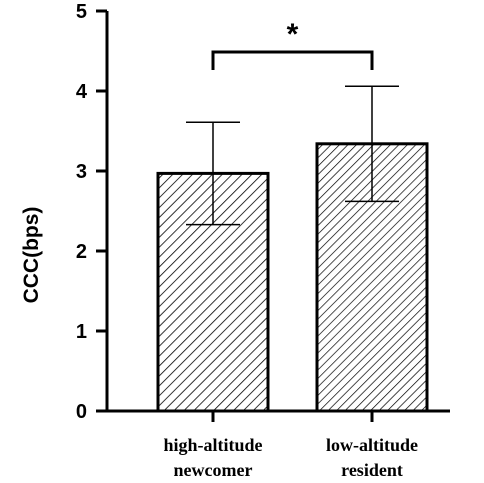 This screenshot has width=484, height=483. Describe the element at coordinates (31, 255) in the screenshot. I see `y-axis-label: CCC(bps)` at that location.